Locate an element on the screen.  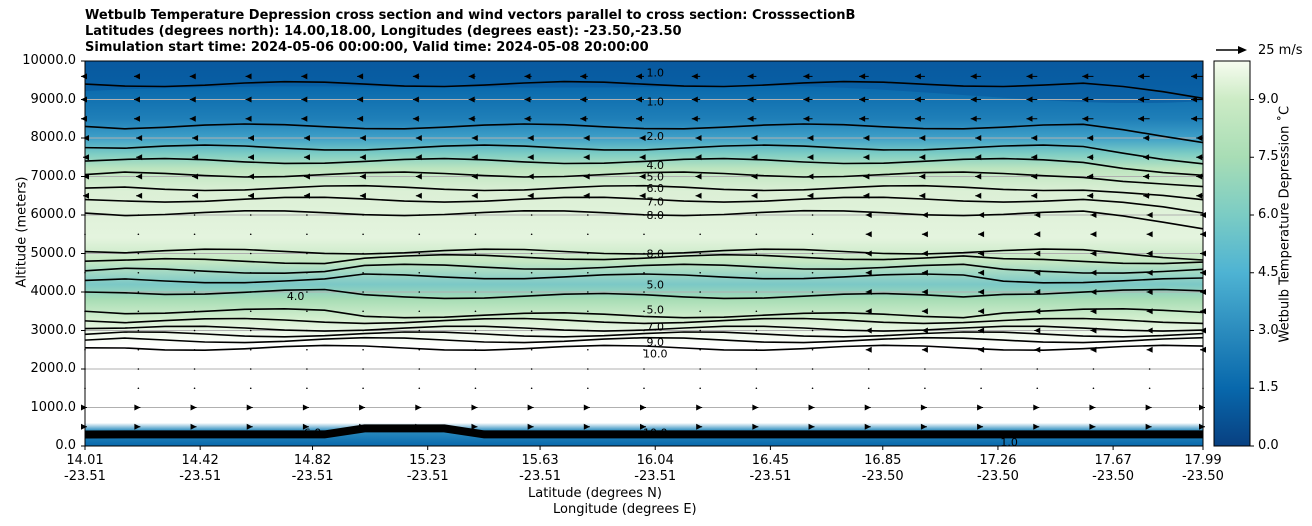
x-tick-lon: -23.50 is located at coordinates (997, 476).